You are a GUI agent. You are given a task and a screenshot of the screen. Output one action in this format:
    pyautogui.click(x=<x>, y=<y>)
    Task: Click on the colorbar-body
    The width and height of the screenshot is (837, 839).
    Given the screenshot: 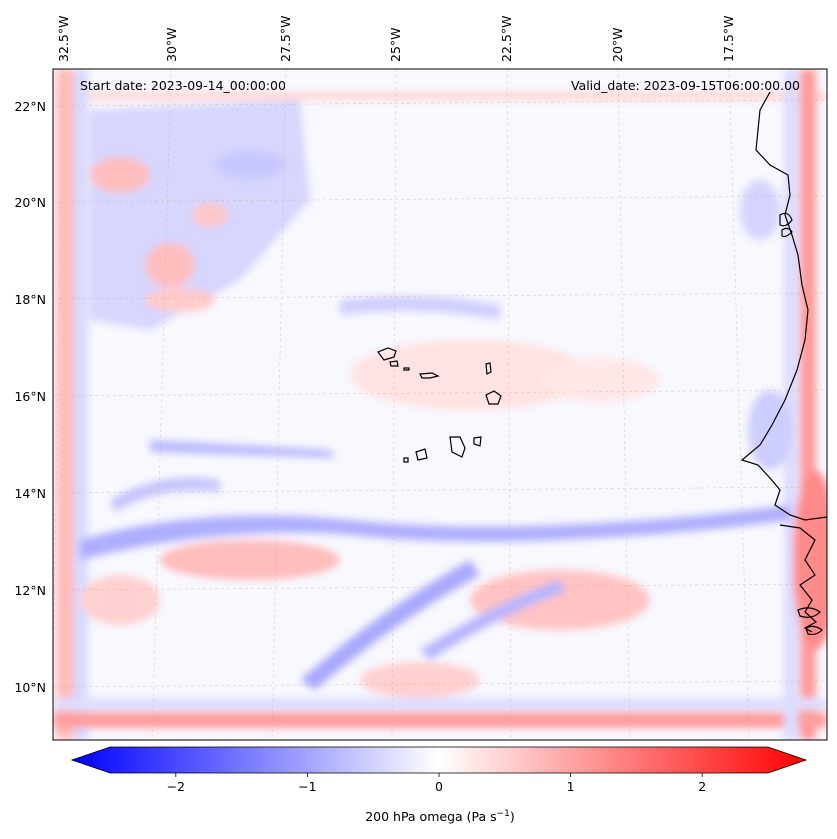 What is the action you would take?
    pyautogui.click(x=439, y=760)
    